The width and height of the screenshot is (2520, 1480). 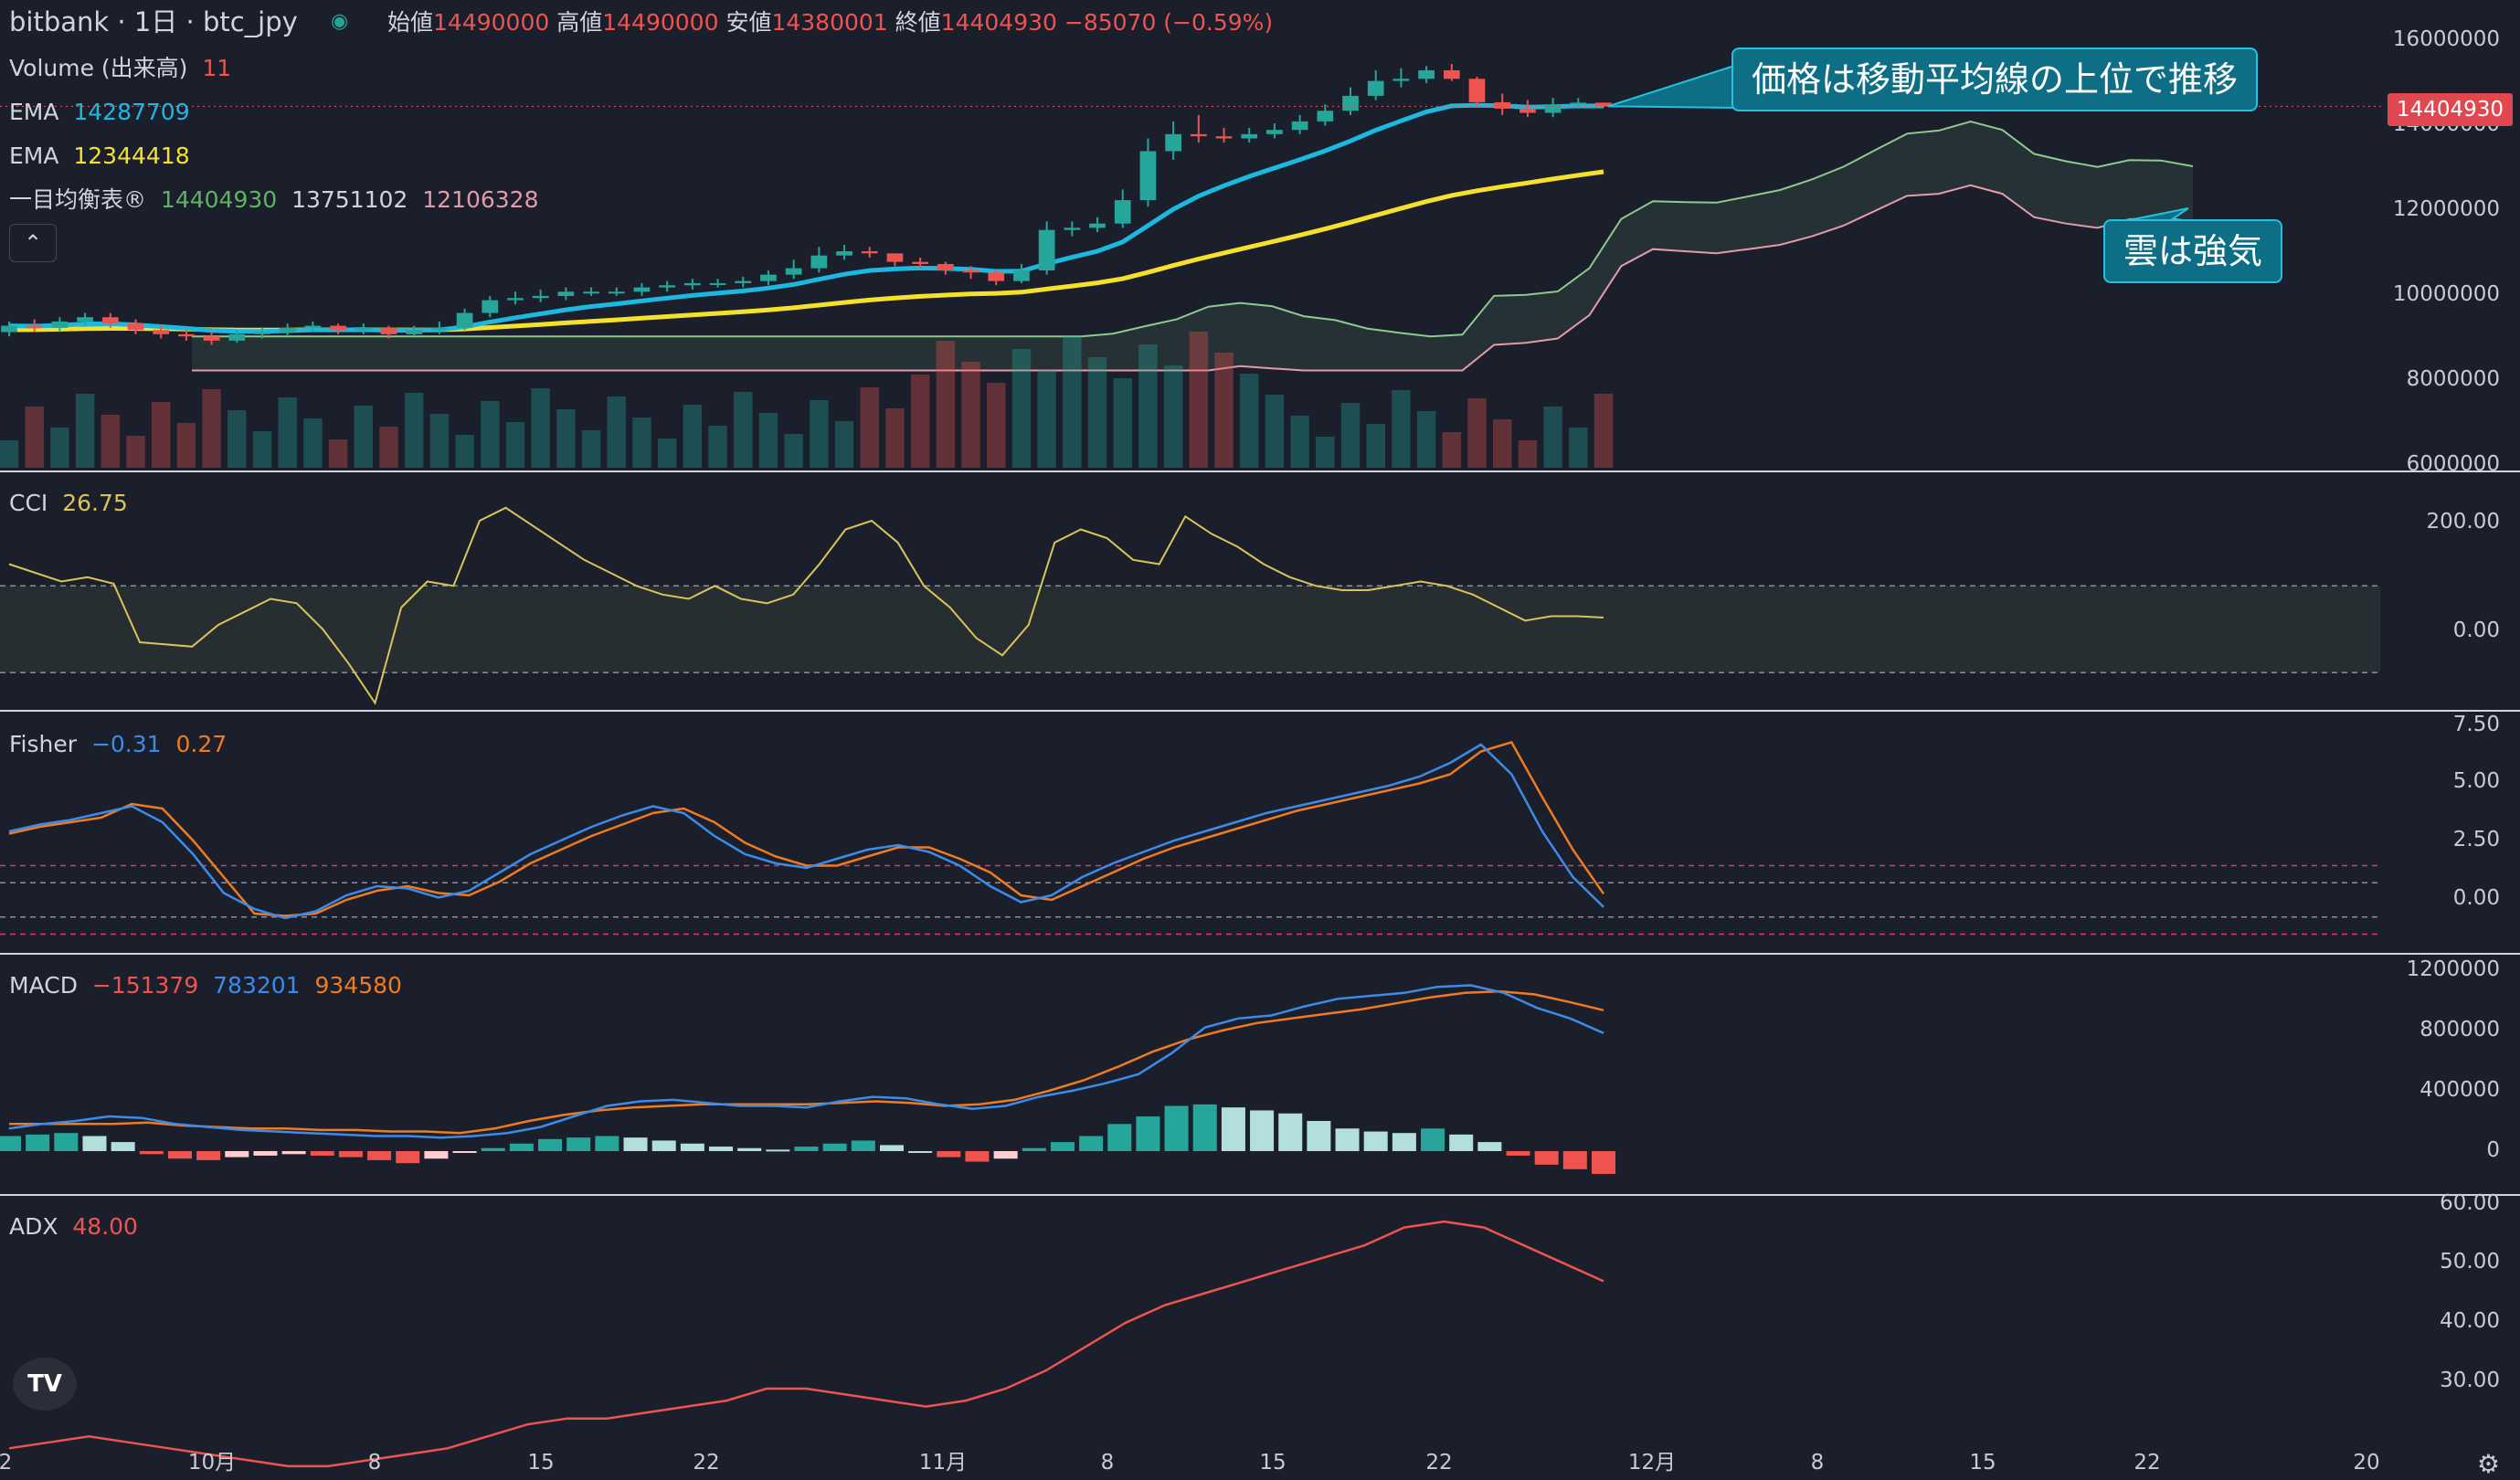 I want to click on ema-slow-legend: EMA 12344418, so click(x=100, y=155).